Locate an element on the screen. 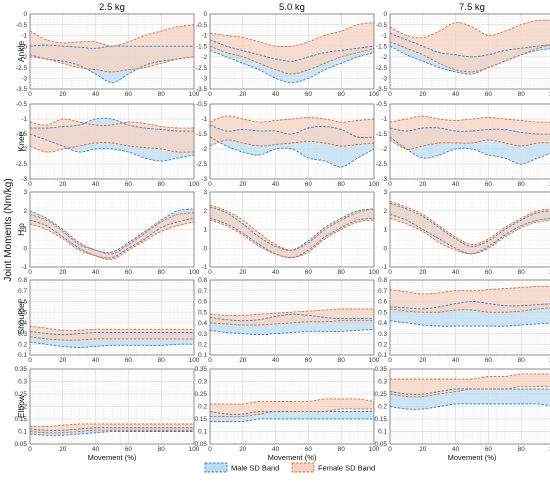  y-tick-label: 0.05 is located at coordinates (21, 444).